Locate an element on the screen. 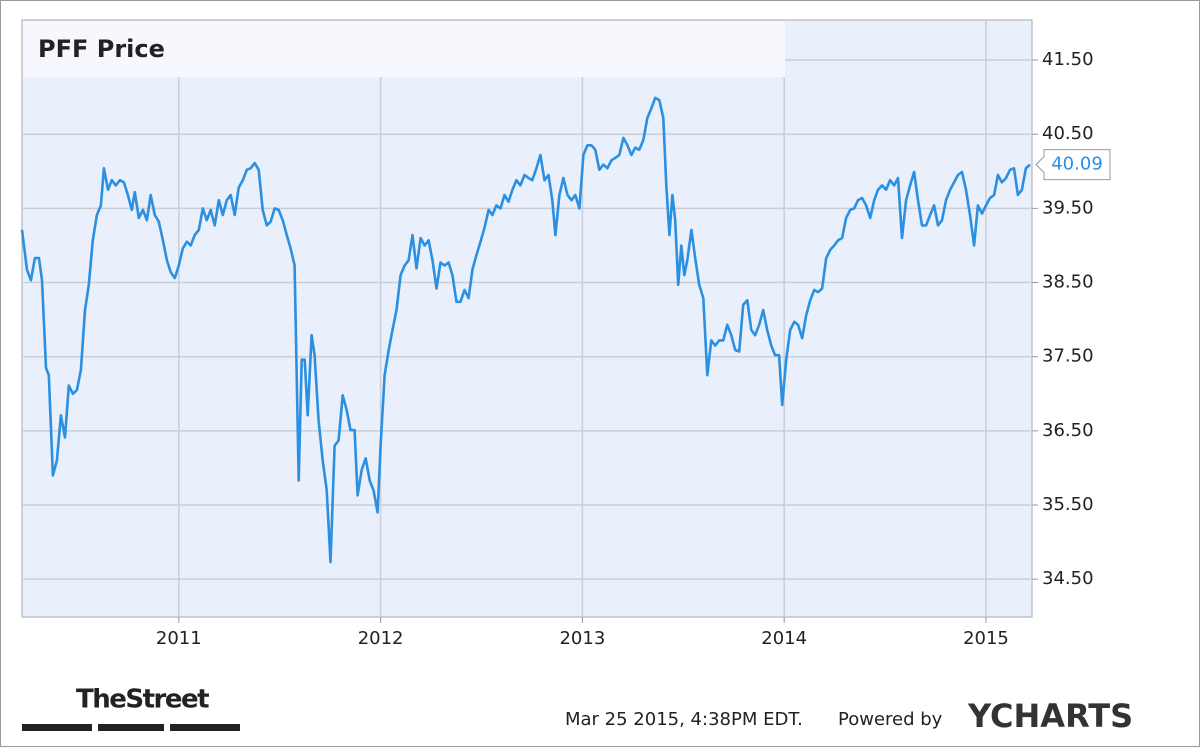 This screenshot has height=747, width=1200. last-value-box is located at coordinates (1073, 165).